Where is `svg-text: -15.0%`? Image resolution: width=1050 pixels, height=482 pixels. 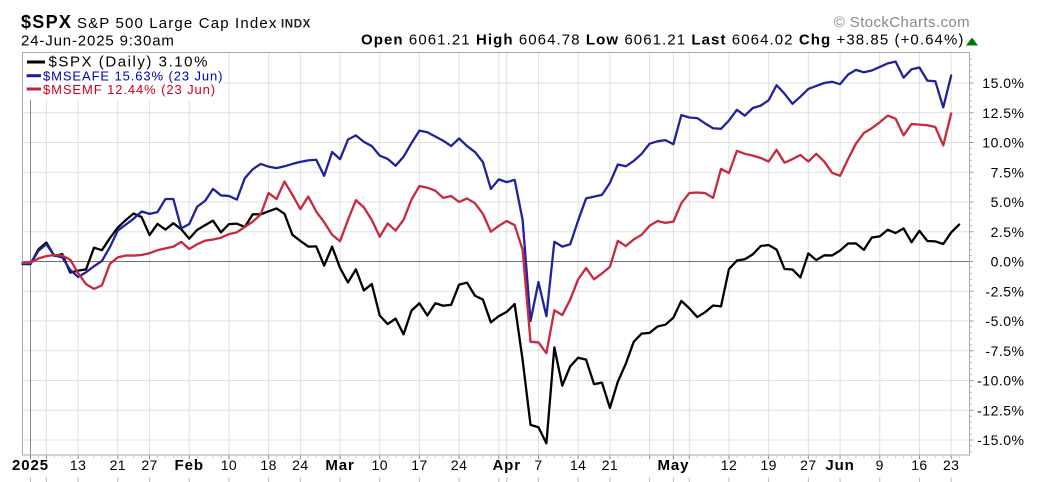
svg-text: -15.0% is located at coordinates (1000, 440).